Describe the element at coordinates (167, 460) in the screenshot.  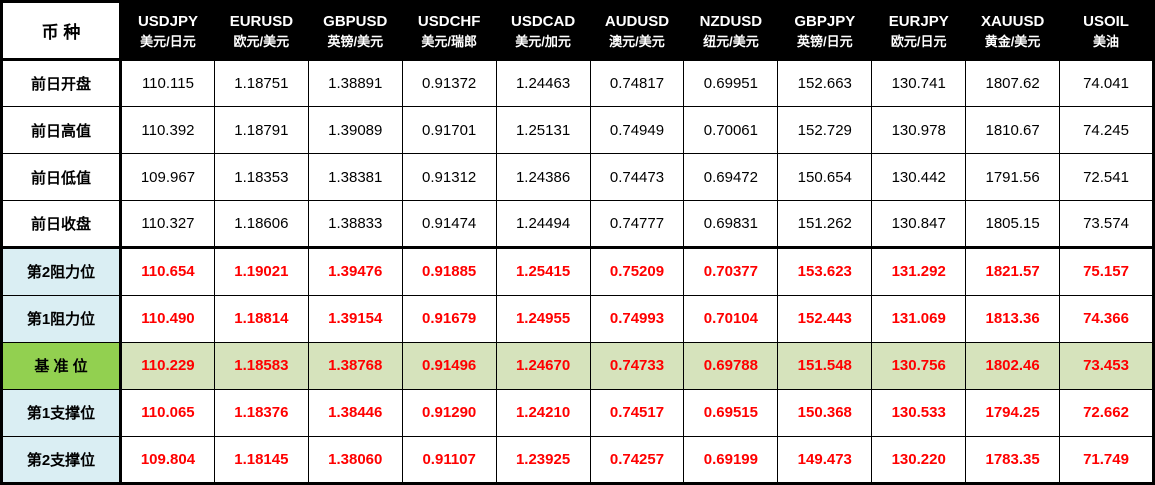
I see `cell: 109.804` at that location.